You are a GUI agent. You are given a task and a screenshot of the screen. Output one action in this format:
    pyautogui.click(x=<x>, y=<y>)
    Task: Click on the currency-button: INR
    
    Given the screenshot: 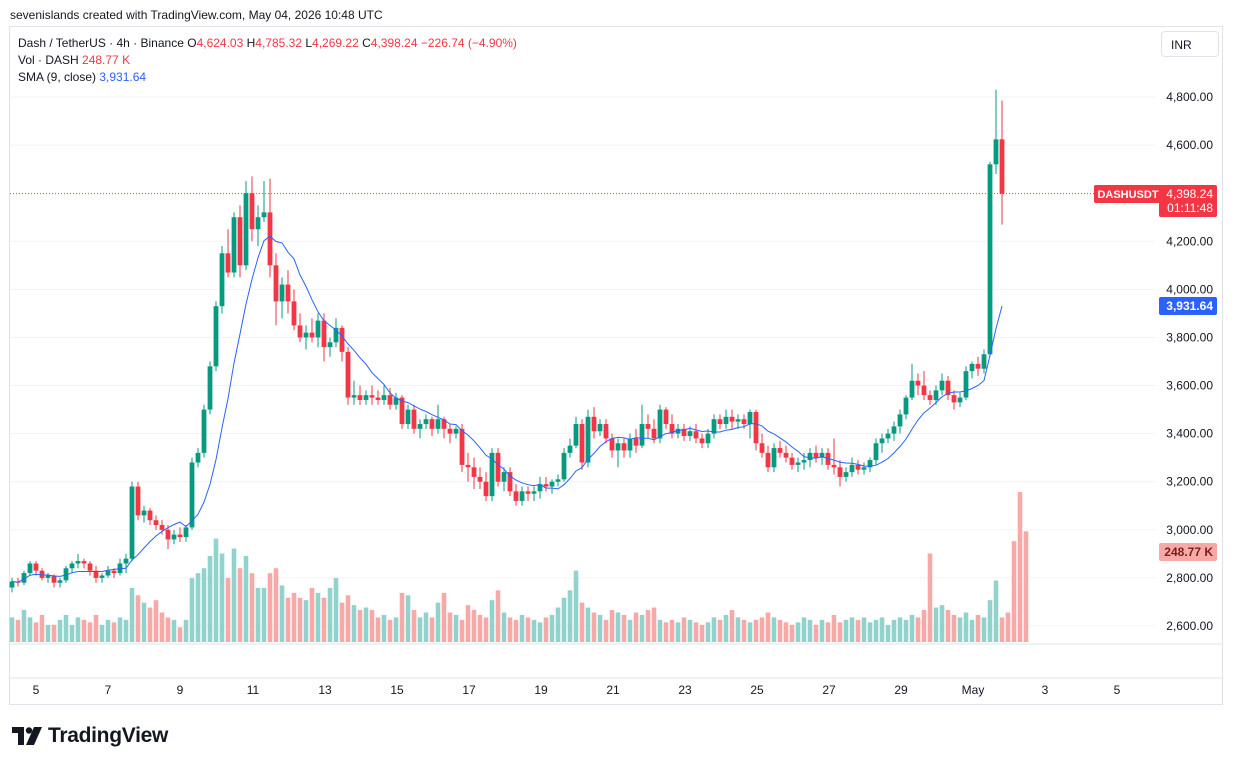 What is the action you would take?
    pyautogui.click(x=1190, y=44)
    